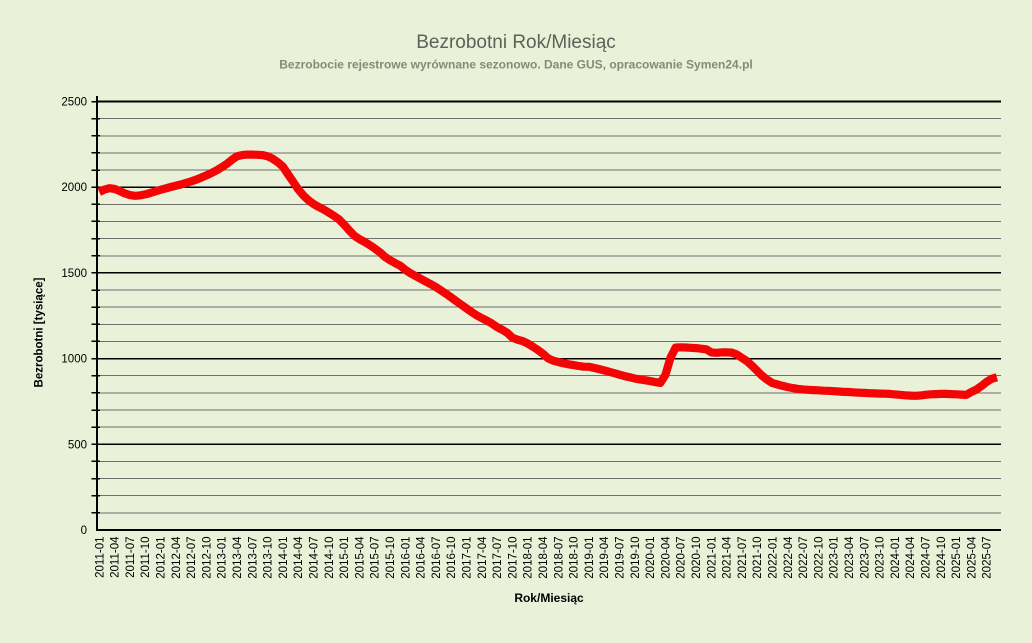 The image size is (1032, 643). Describe the element at coordinates (743, 558) in the screenshot. I see `svg-text: 2021-07` at that location.